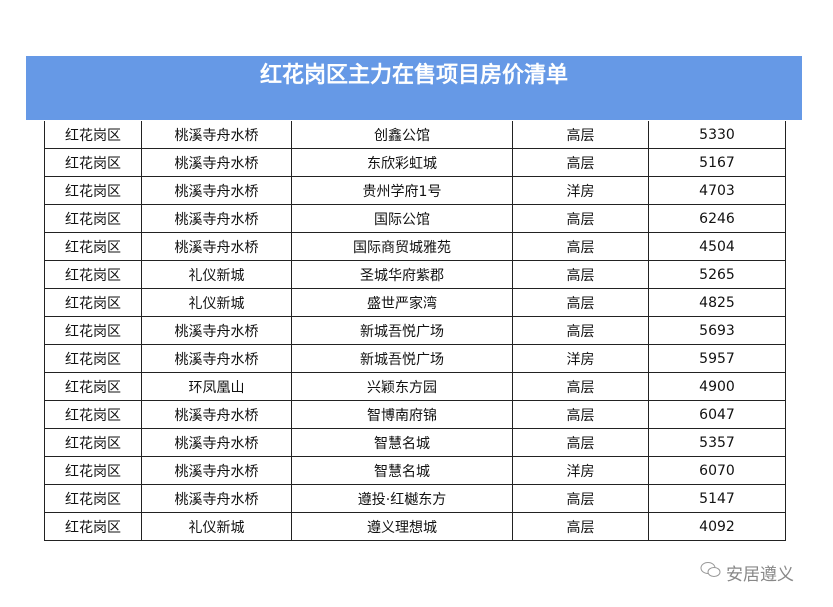 The image size is (833, 607). I want to click on table-row: 红花岗区 礼仪新城 圣城华府紫郡 高层 5265, so click(415, 274).